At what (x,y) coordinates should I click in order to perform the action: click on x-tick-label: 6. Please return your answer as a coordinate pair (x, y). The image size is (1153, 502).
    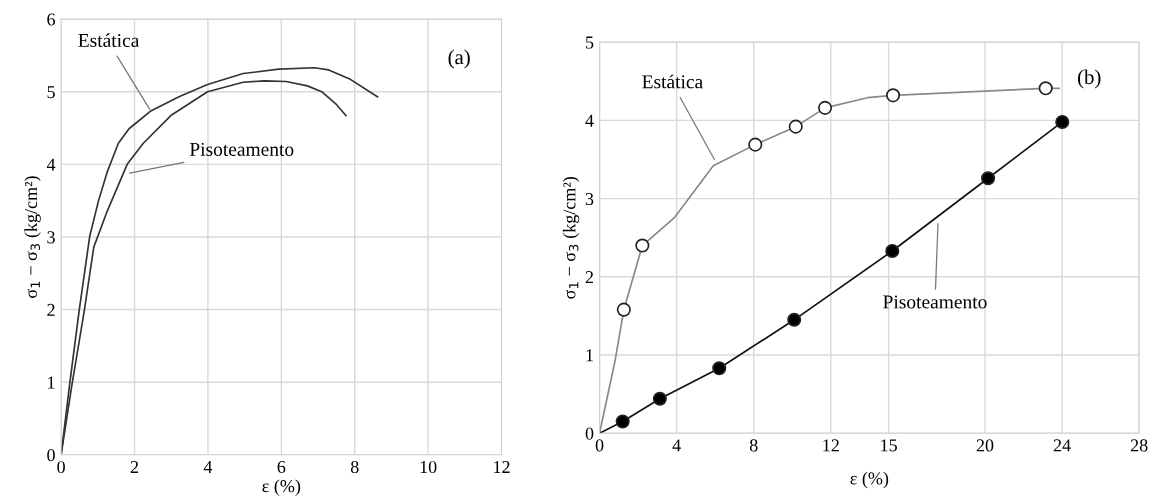
    Looking at the image, I should click on (281, 467).